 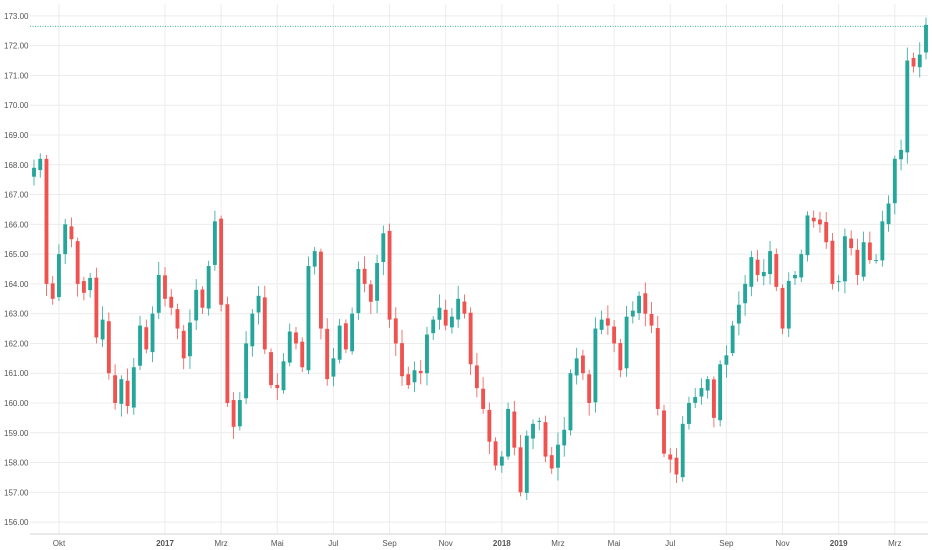 What do you see at coordinates (16, 314) in the screenshot?
I see `y-tick-label: 163.00` at bounding box center [16, 314].